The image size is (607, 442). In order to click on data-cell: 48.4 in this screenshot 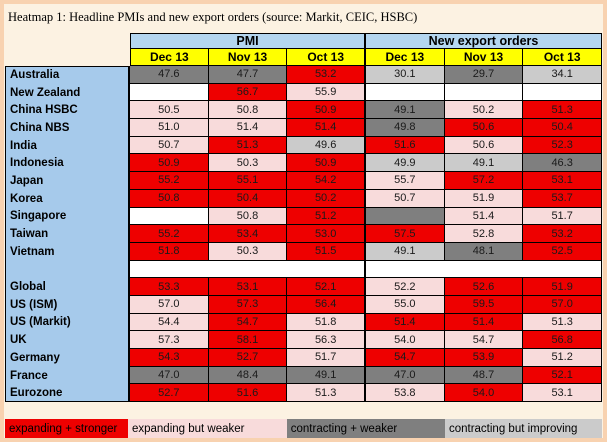, I will do `click(248, 375)`.